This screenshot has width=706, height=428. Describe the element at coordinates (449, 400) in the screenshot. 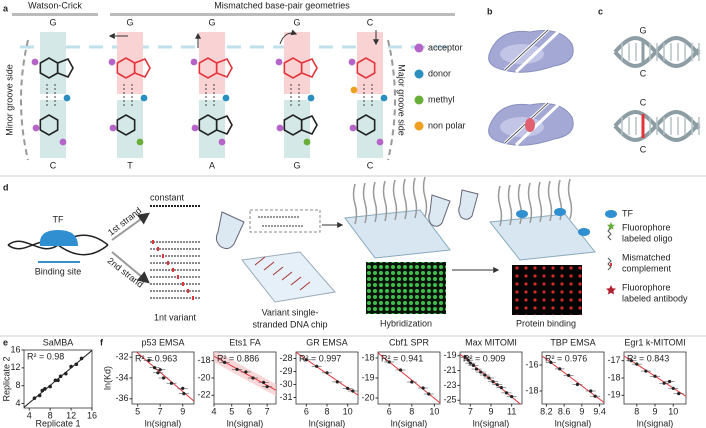

I see `y-tick-label: -25` at that location.